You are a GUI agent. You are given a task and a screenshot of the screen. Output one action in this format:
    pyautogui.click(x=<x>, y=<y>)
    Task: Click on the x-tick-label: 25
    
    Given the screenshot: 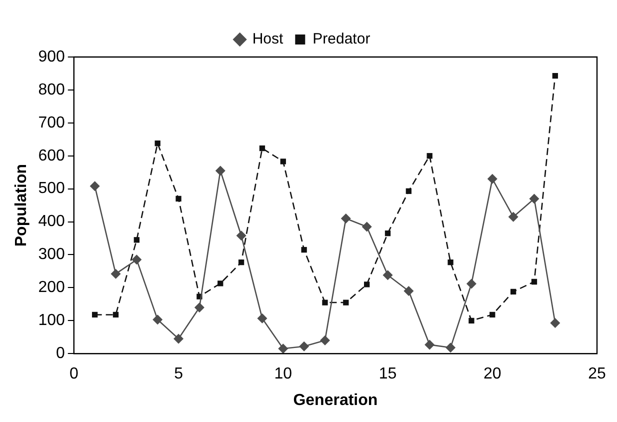 What is the action you would take?
    pyautogui.click(x=597, y=374)
    